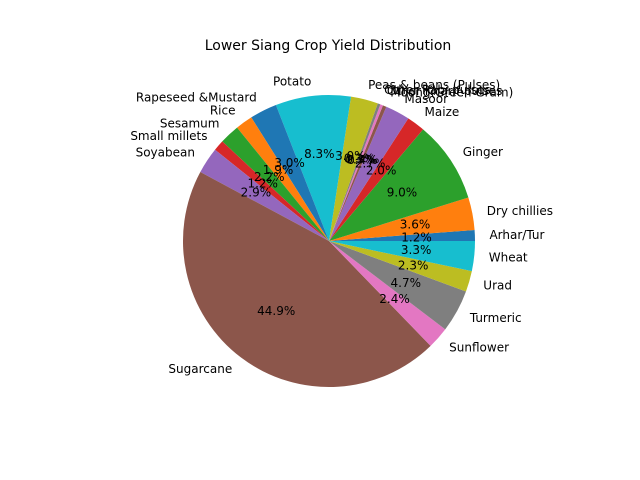  I want to click on pie-slice-arhar-tur, so click(402, 235).